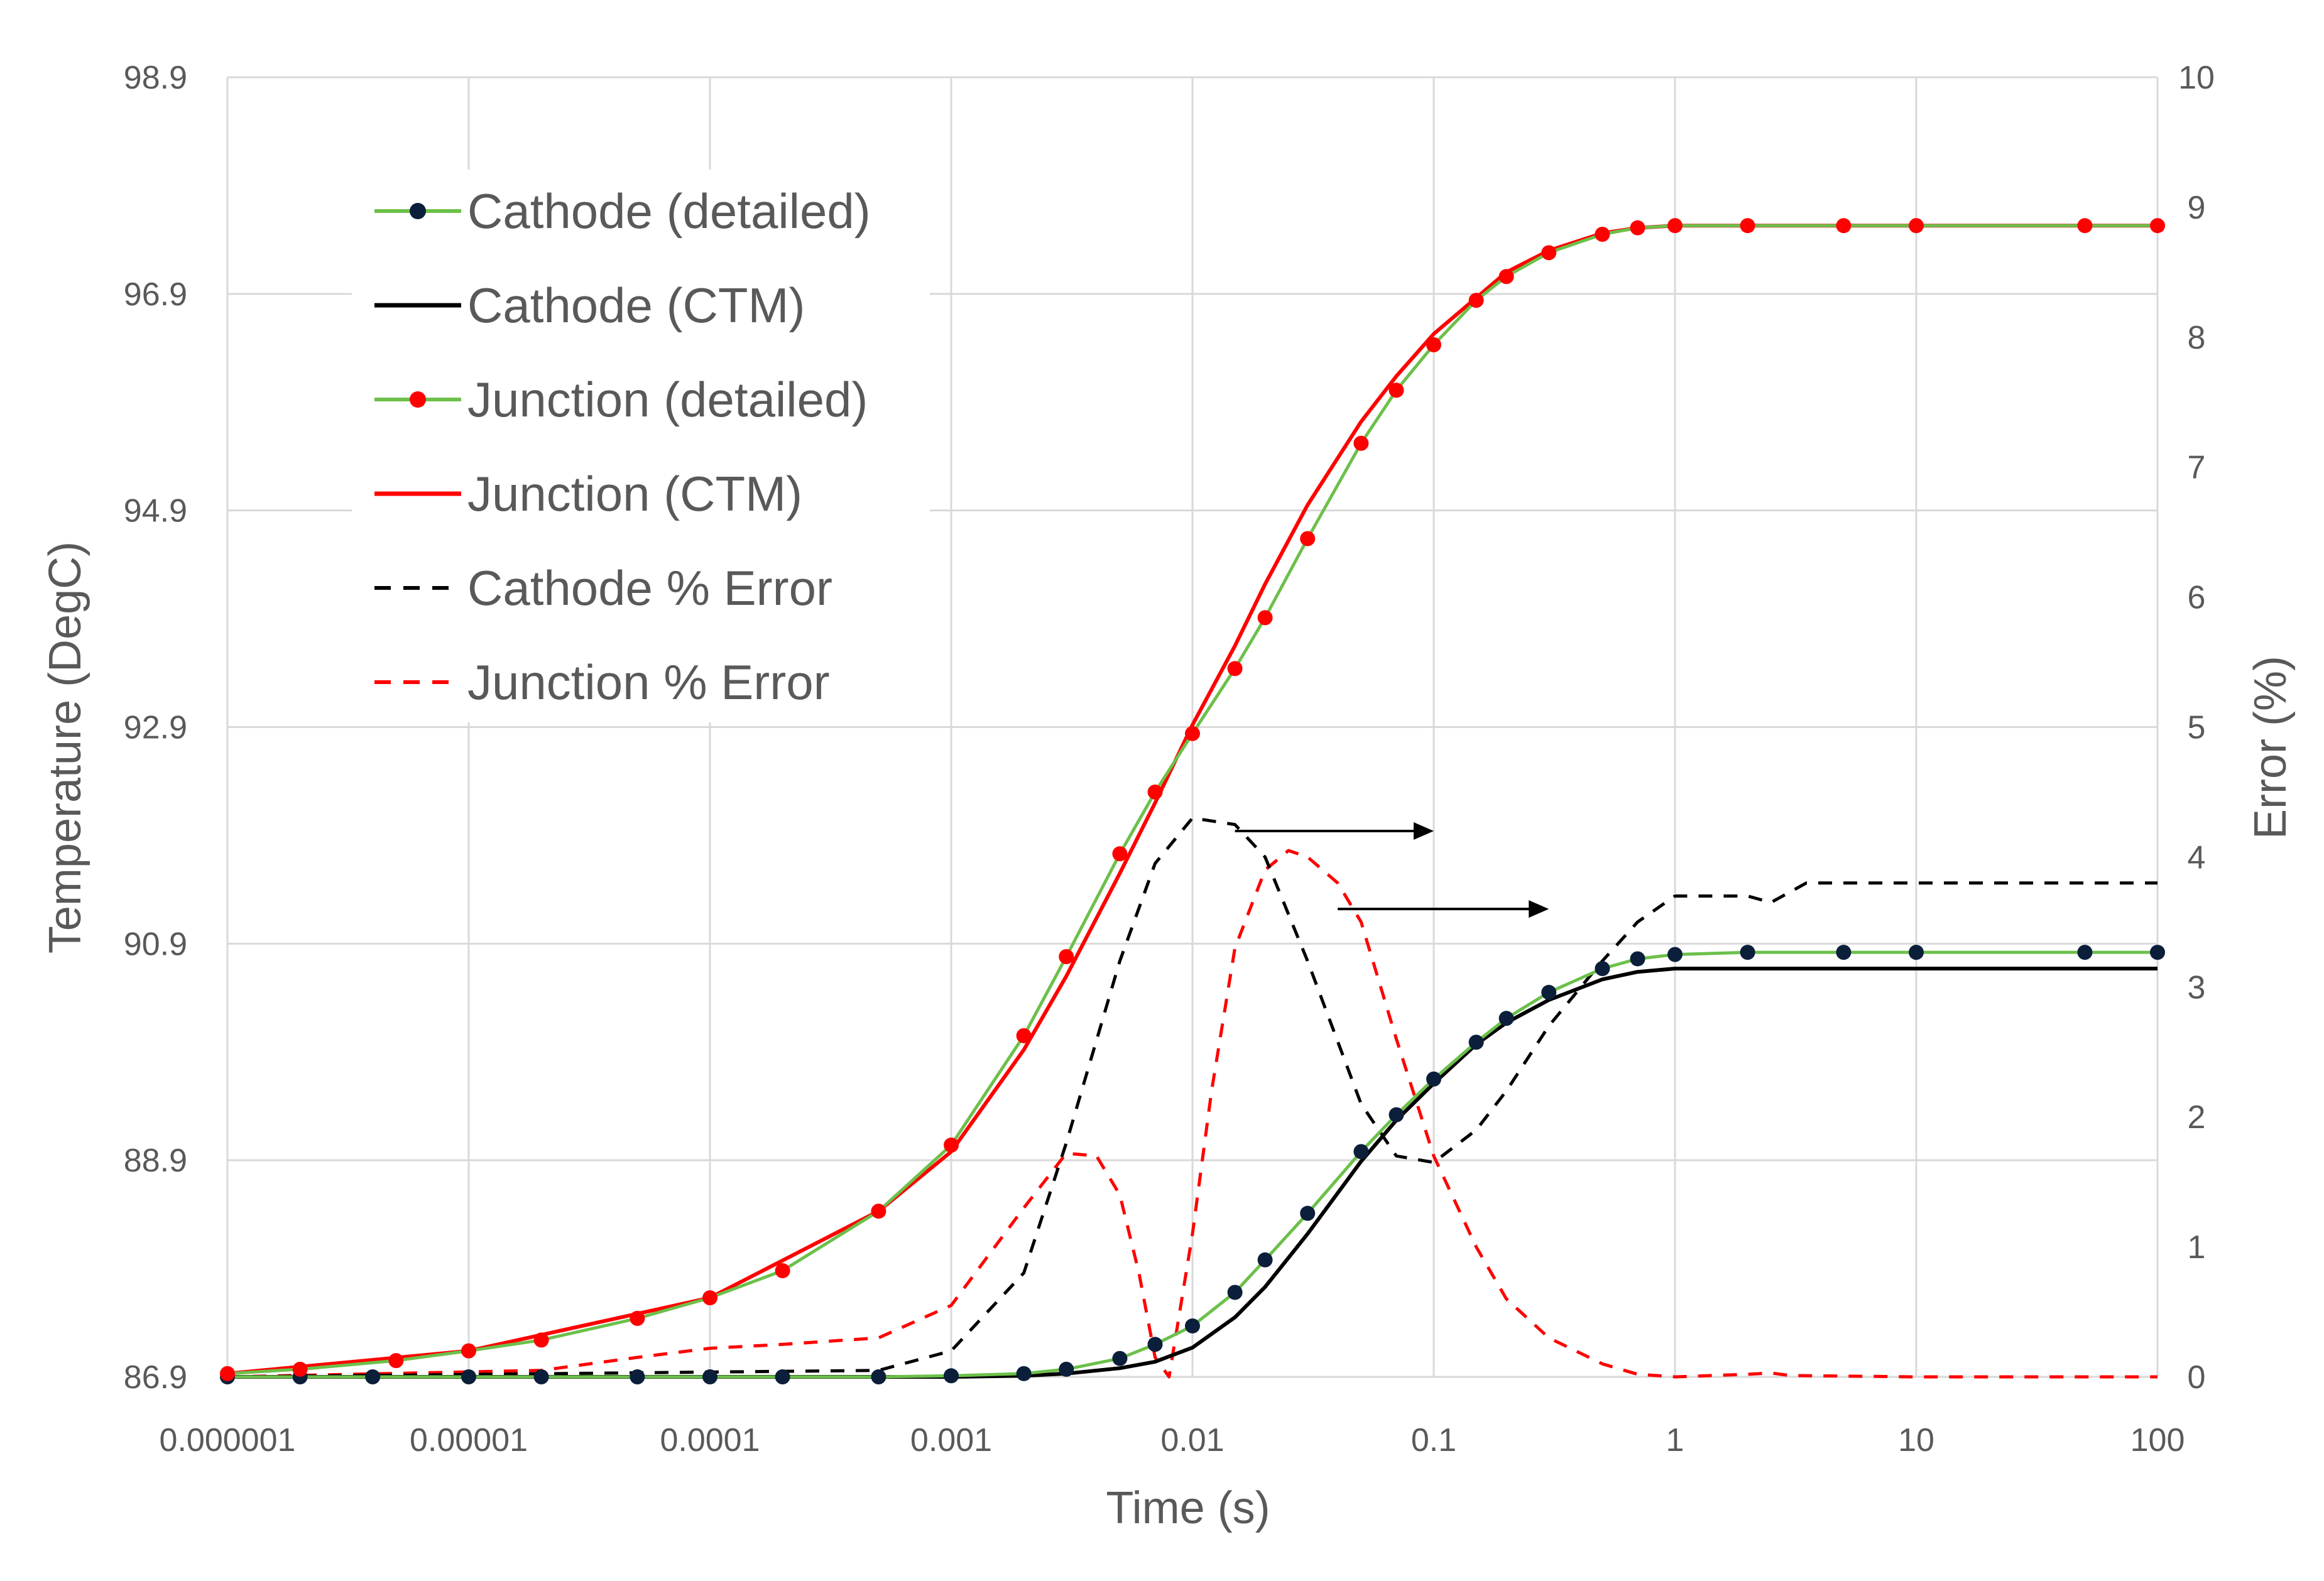 The width and height of the screenshot is (2324, 1581). I want to click on legend-label: Junction (CTM), so click(634, 493).